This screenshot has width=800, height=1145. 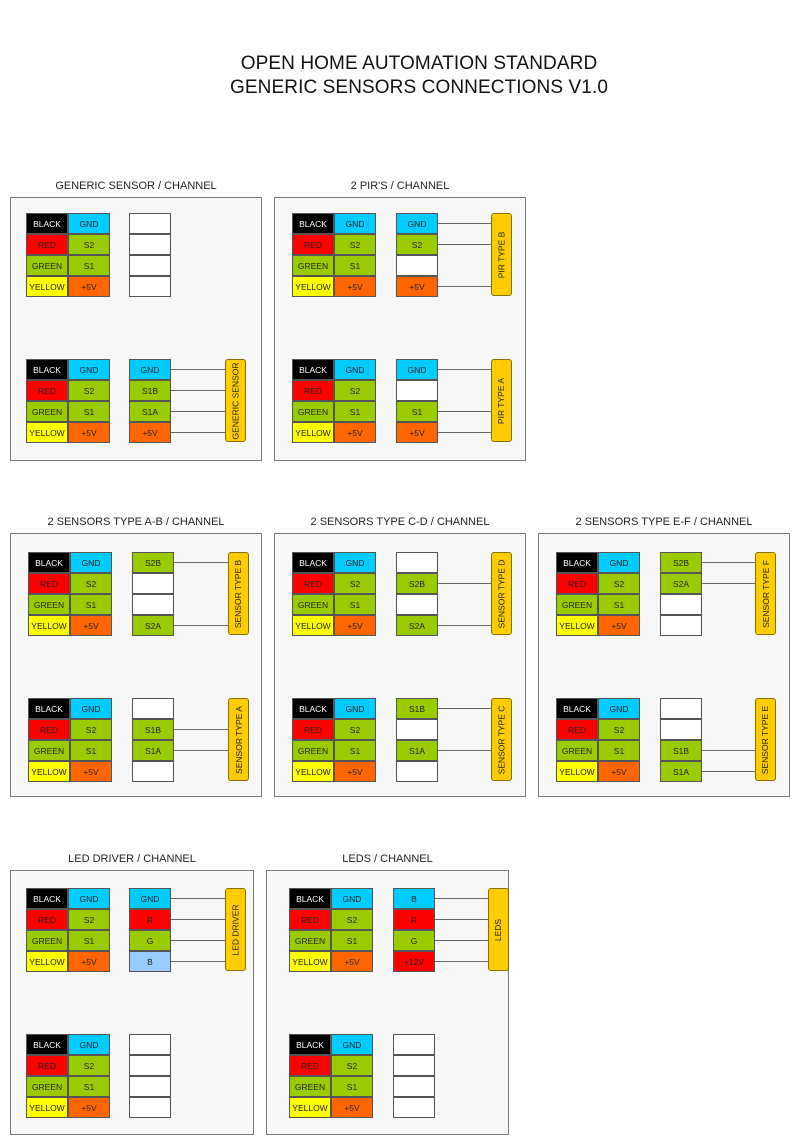 What do you see at coordinates (419, 87) in the screenshot?
I see `title-line-2: GENERIC SENSORS CONNECTIONS V1.0` at bounding box center [419, 87].